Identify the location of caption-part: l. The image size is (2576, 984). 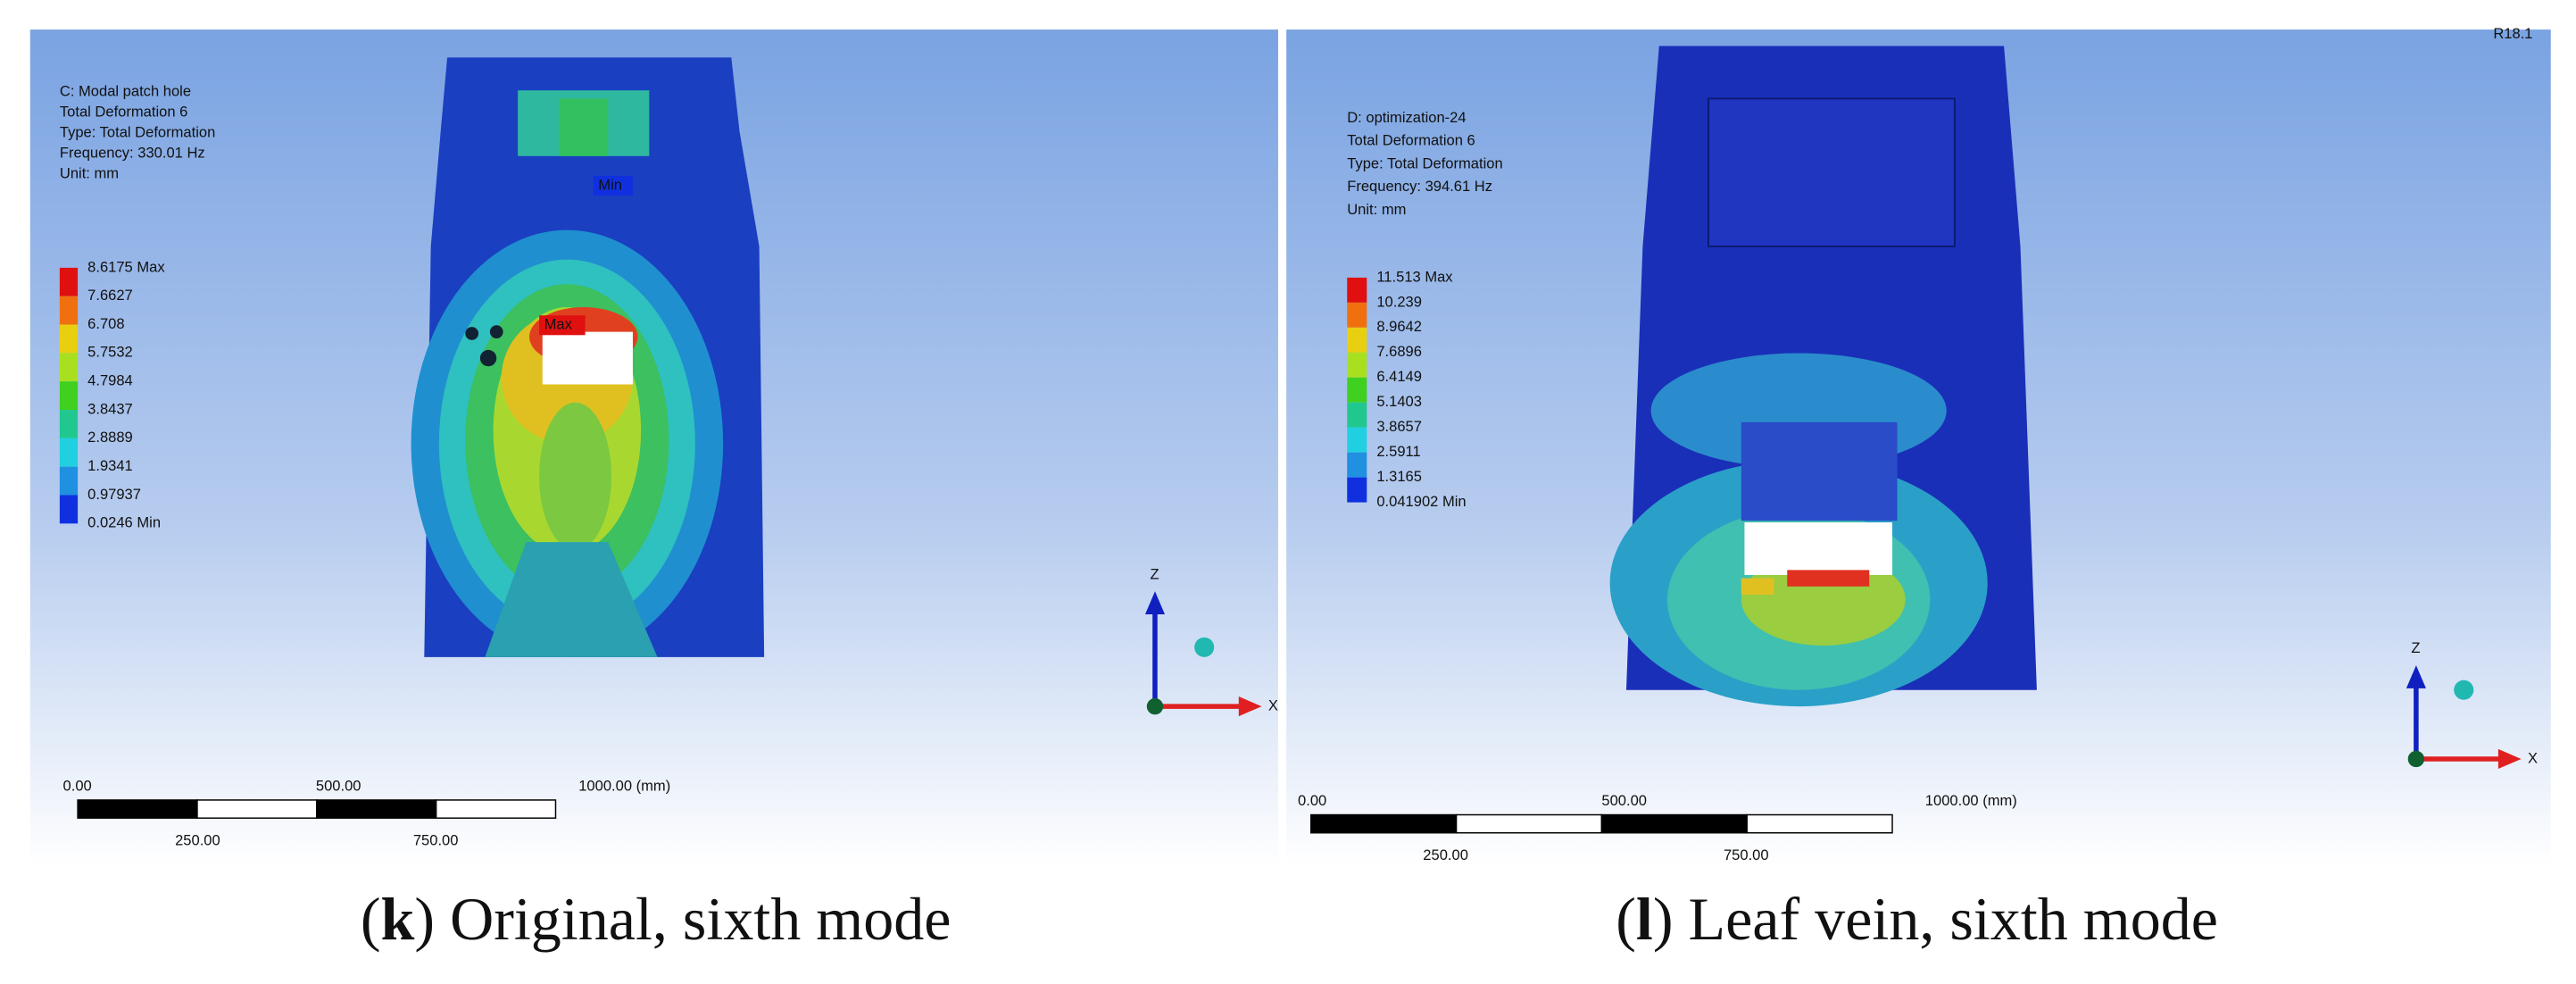
(1644, 918).